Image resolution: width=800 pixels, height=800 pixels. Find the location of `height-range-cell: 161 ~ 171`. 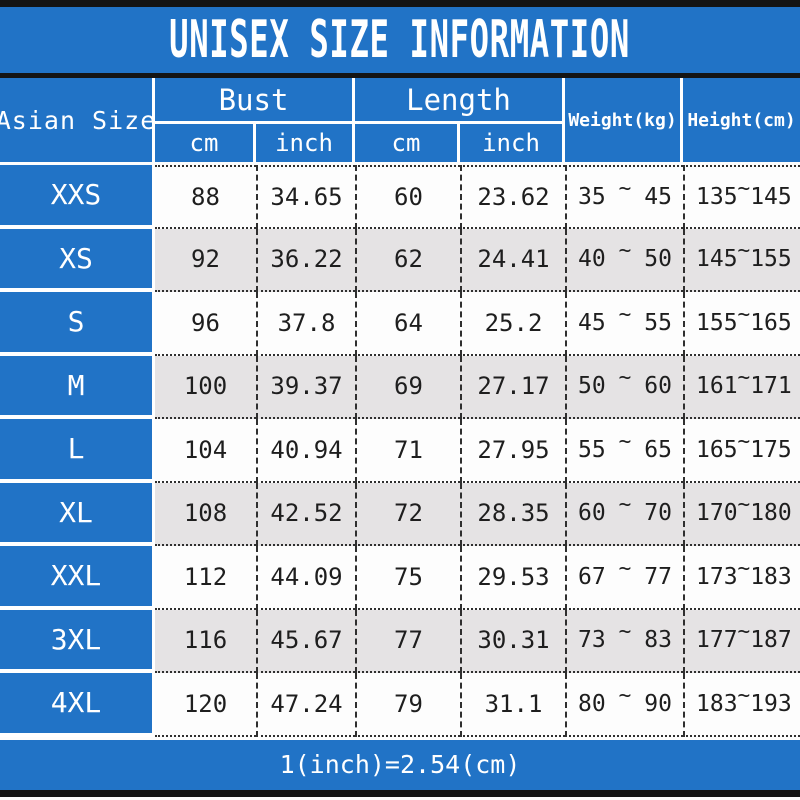

height-range-cell: 161 ~ 171 is located at coordinates (741, 387).